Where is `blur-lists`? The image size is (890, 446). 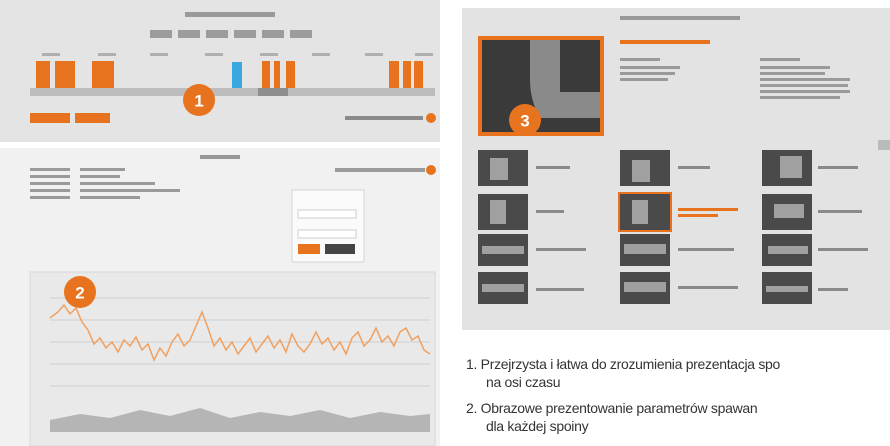 blur-lists is located at coordinates (735, 78).